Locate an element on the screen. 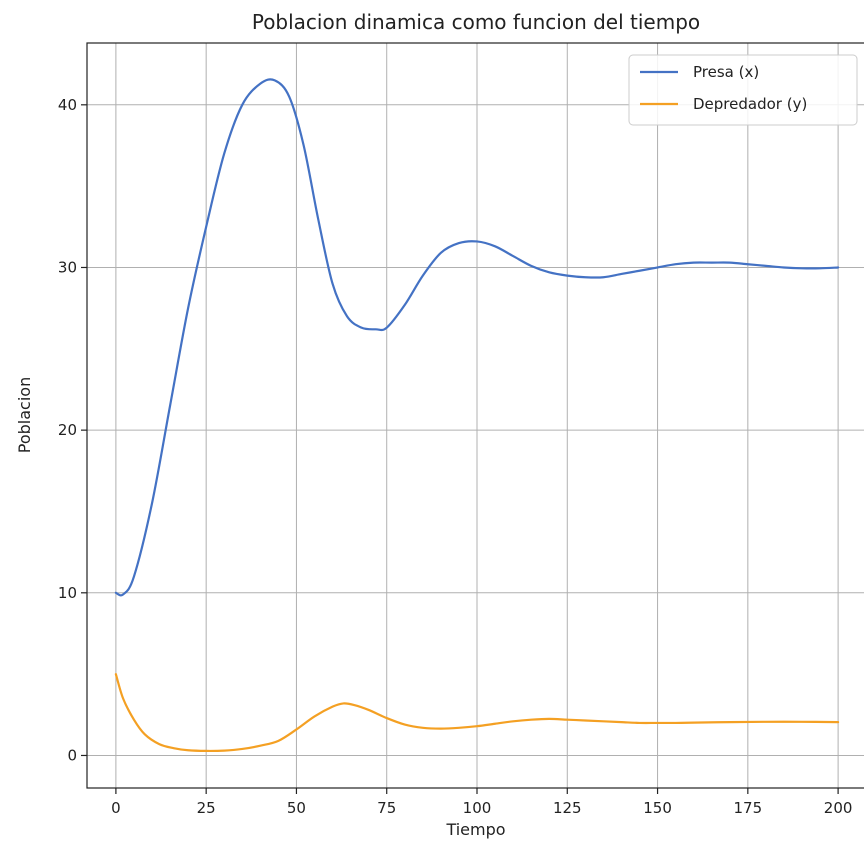 The width and height of the screenshot is (864, 850). legend: Presa (x) Depredador (y) is located at coordinates (743, 90).